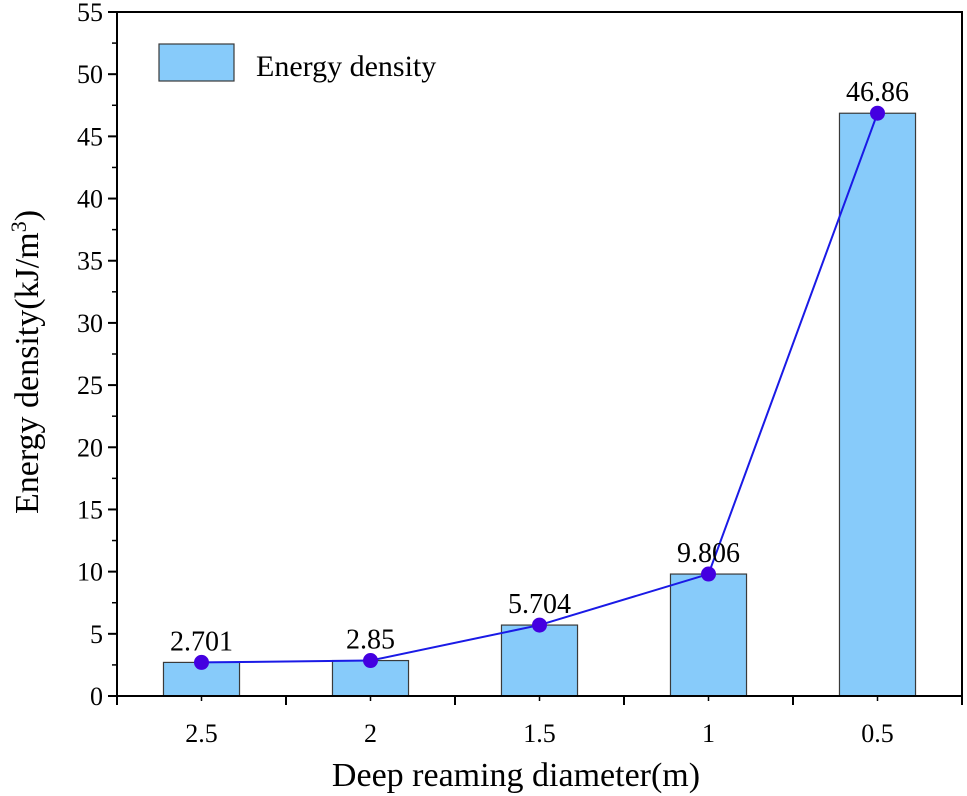  What do you see at coordinates (90, 199) in the screenshot?
I see `y-tick-label: 40` at bounding box center [90, 199].